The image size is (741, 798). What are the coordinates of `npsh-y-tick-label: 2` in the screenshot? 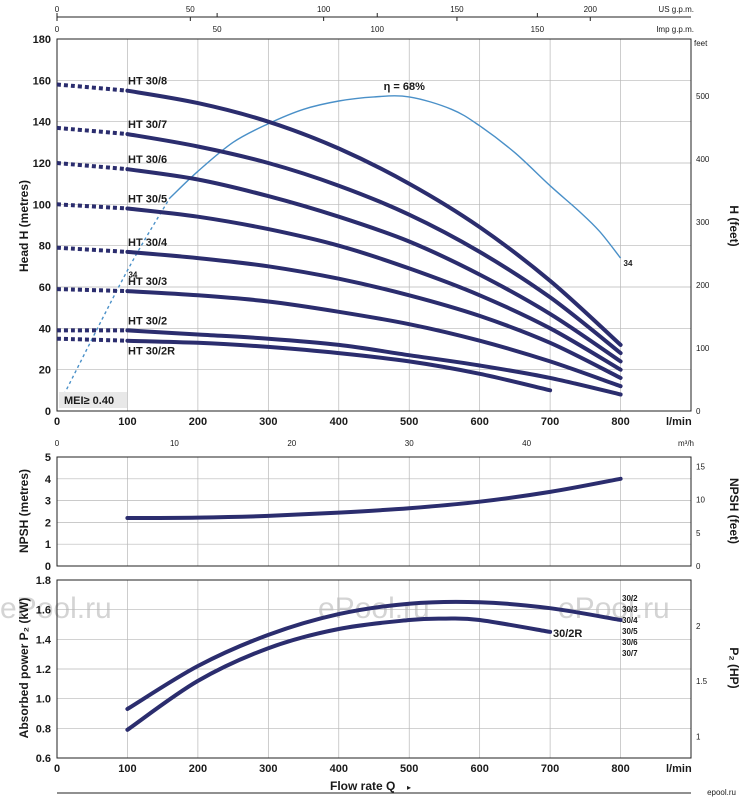 It's located at (48, 523).